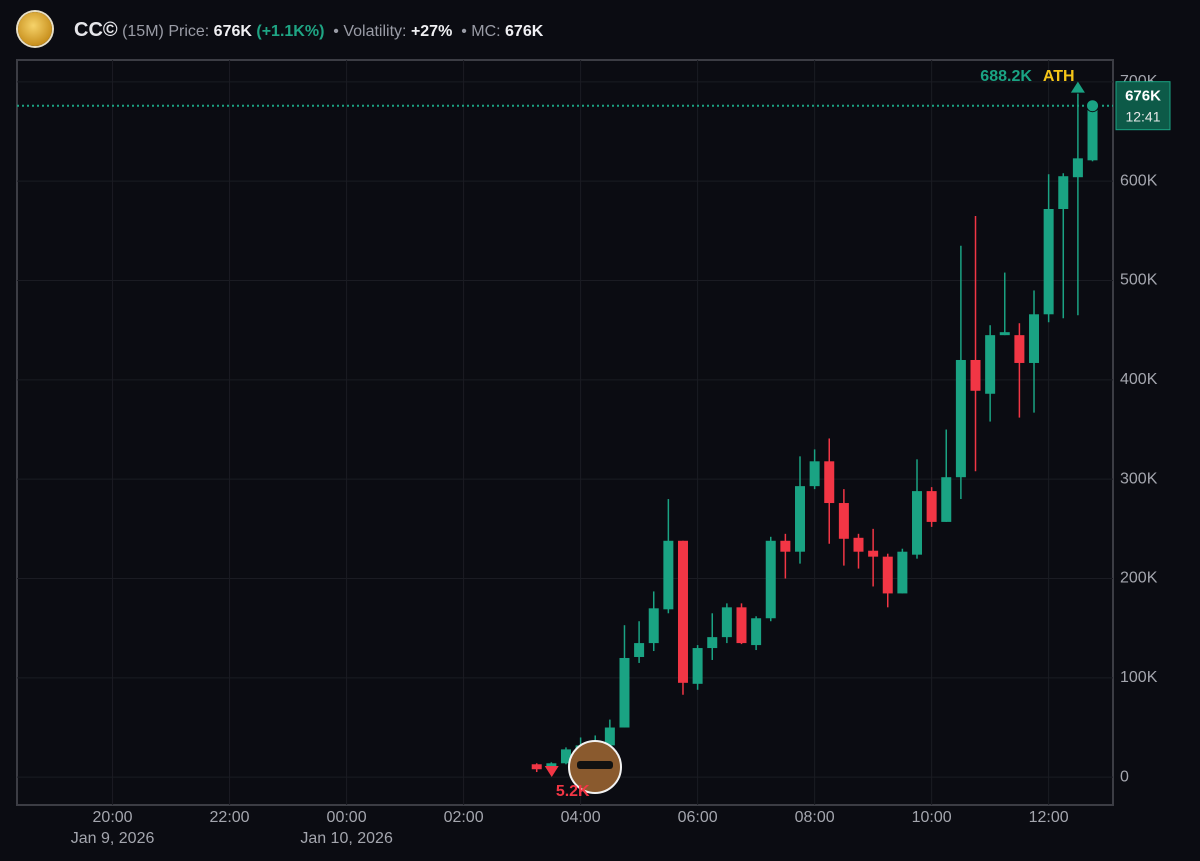 The image size is (1200, 861). I want to click on x-tick-label: 06:00, so click(698, 817).